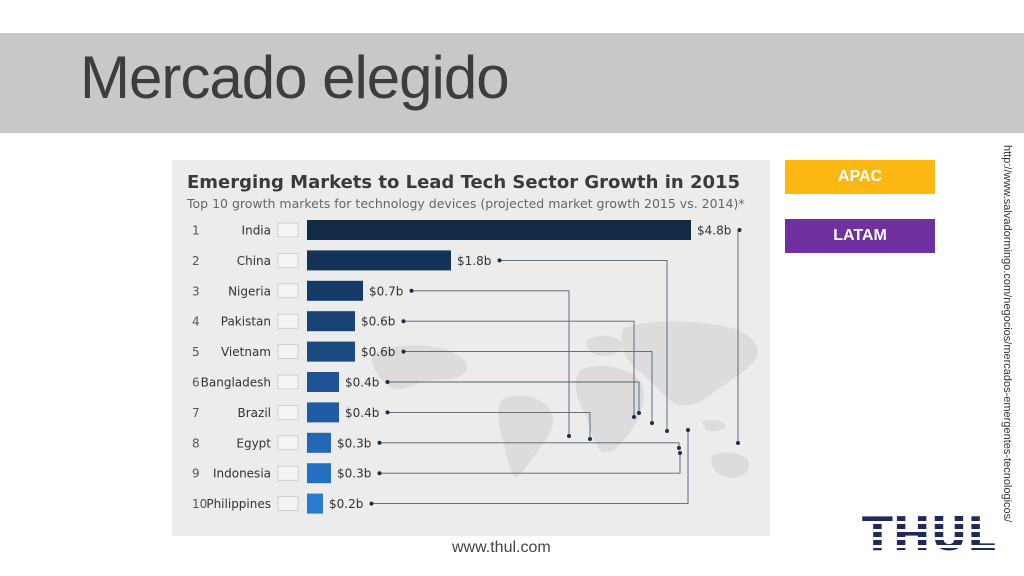 The image size is (1024, 576). Describe the element at coordinates (929, 530) in the screenshot. I see `thul-logo: THUL` at that location.